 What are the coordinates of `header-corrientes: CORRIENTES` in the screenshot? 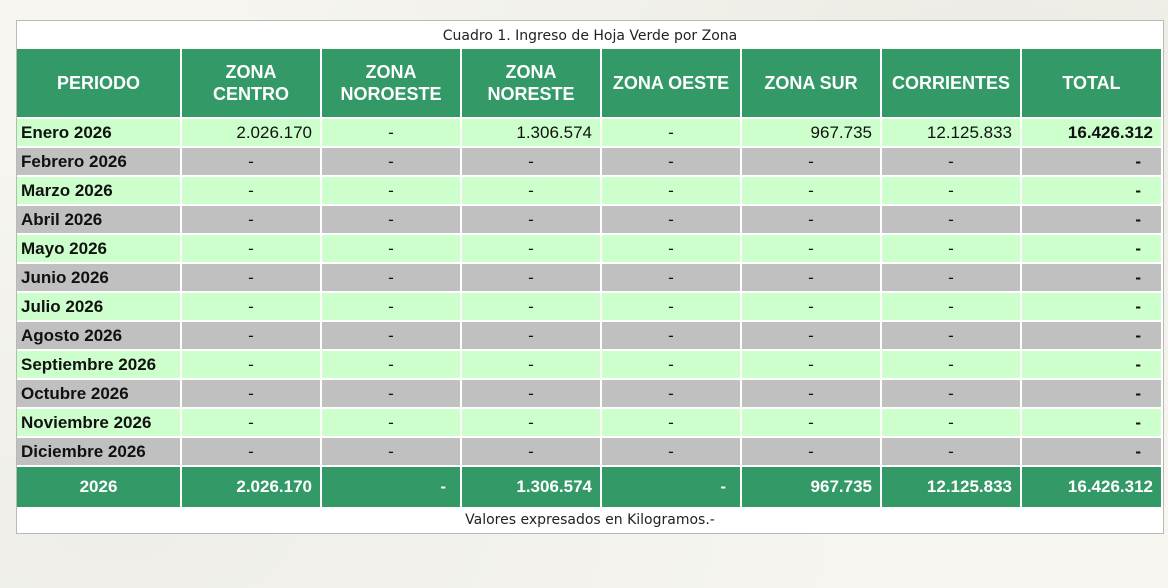 It's located at (951, 83).